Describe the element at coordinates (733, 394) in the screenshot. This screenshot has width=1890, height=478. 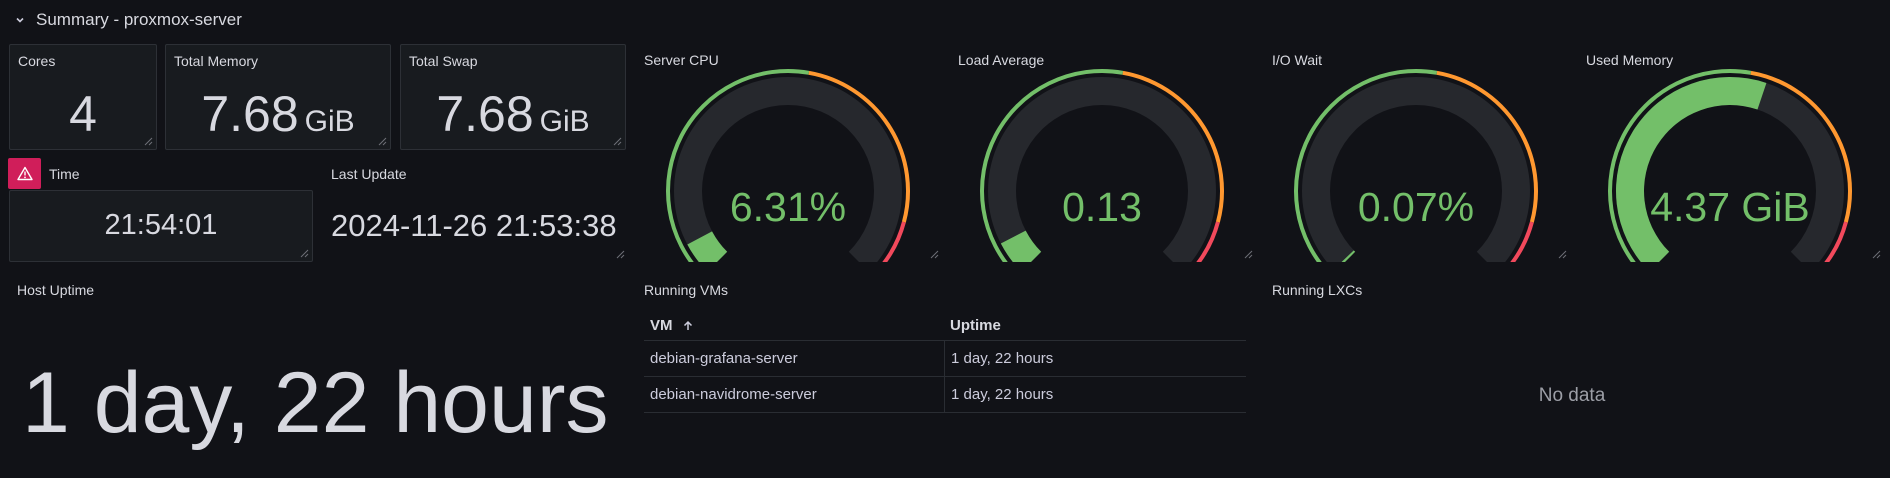
I see `table-cell: debian-navidrome-server` at that location.